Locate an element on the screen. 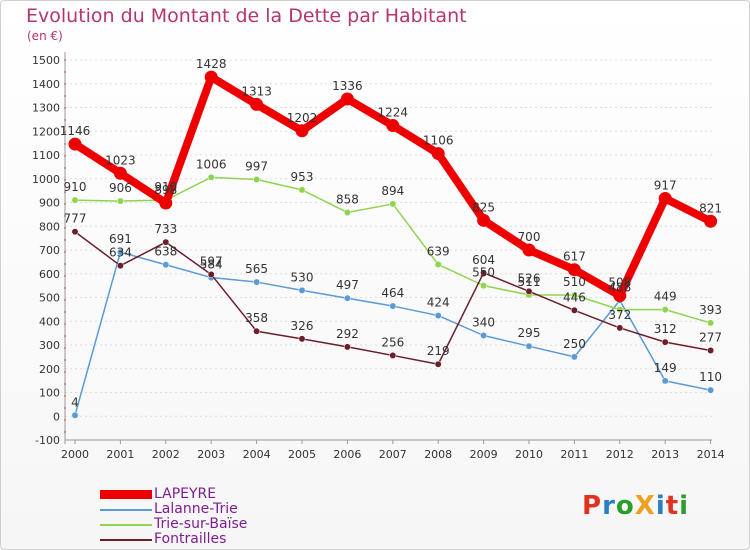 The image size is (750, 550). x-tick-label: 2002 is located at coordinates (166, 454).